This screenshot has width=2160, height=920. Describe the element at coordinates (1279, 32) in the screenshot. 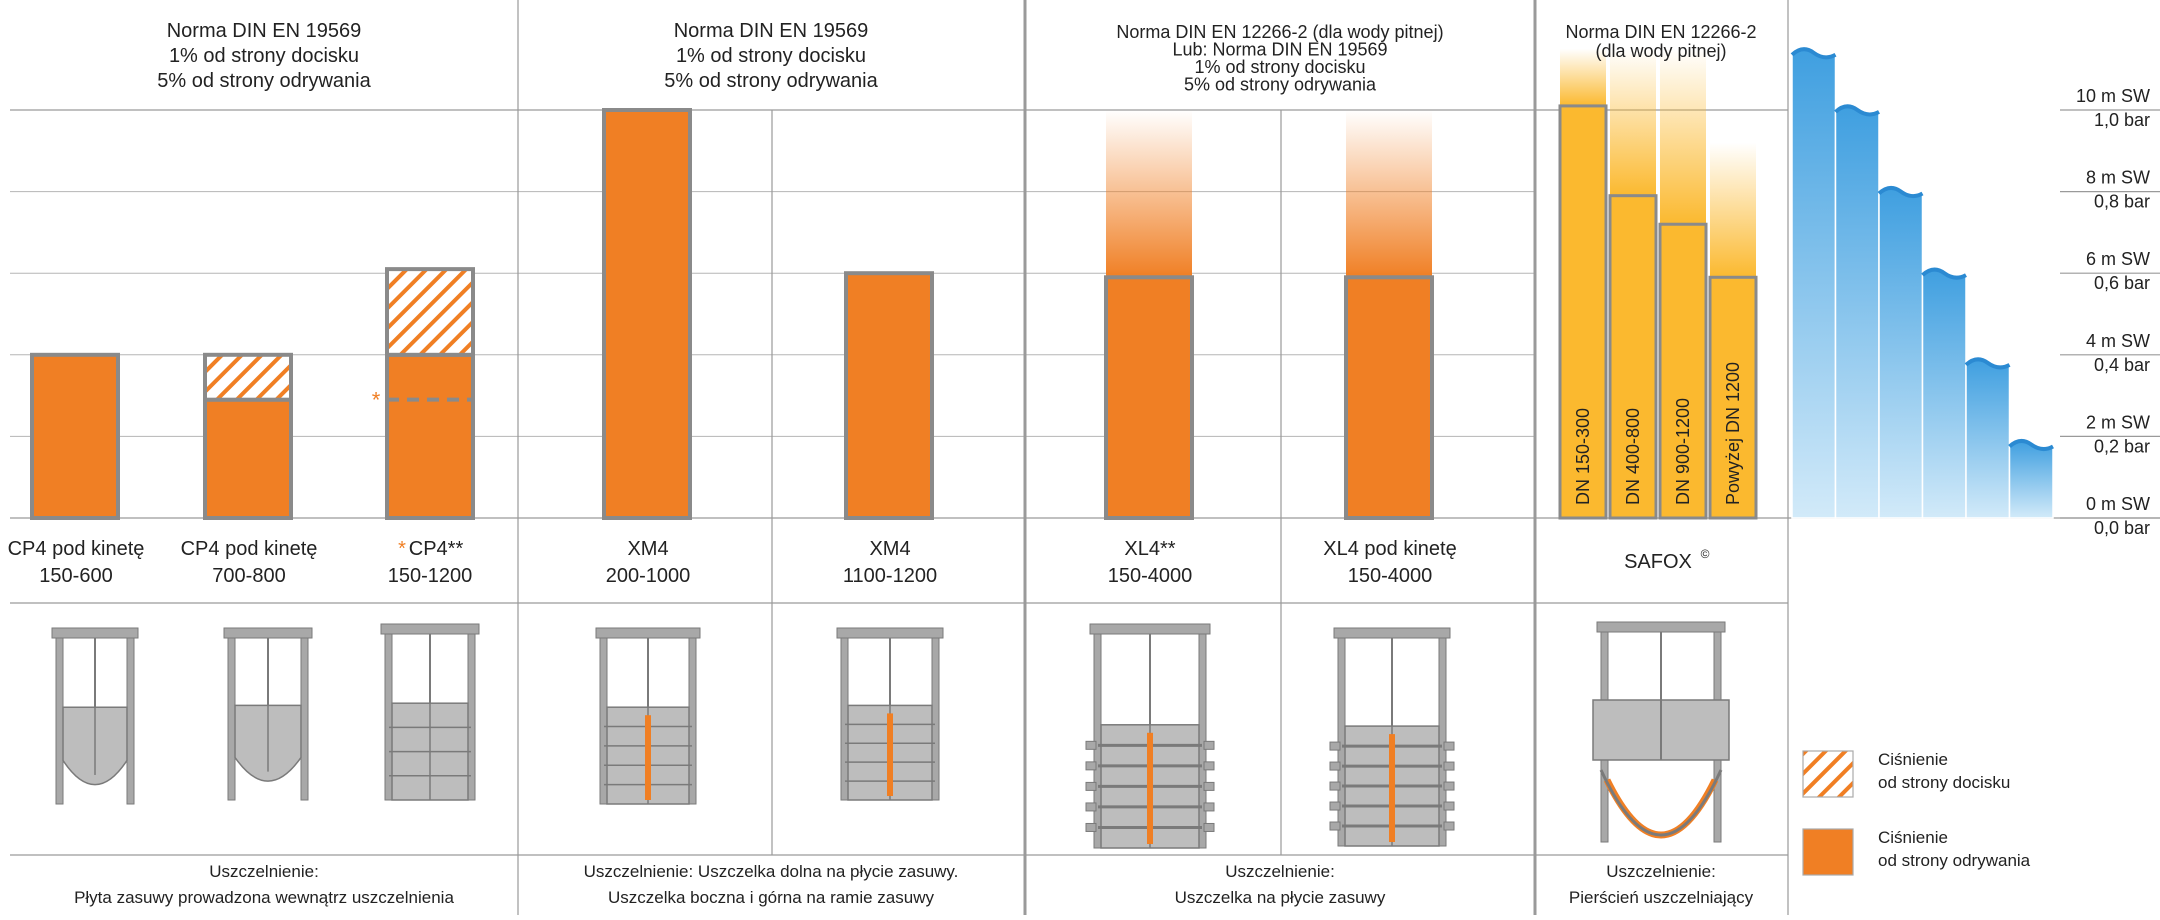

I see `header-text: Norma DIN EN 12266-2 (dla wody pitnej)` at that location.